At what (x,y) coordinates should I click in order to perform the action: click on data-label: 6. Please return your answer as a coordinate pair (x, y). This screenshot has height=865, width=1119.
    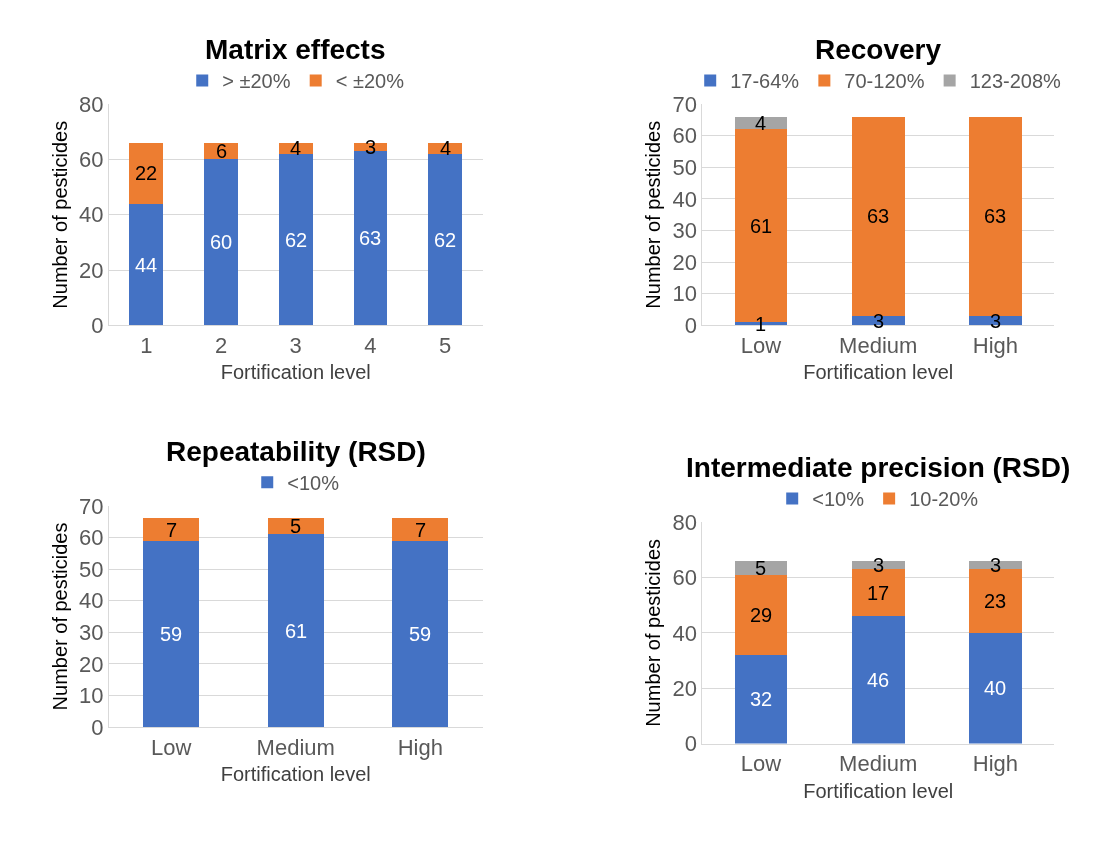
    Looking at the image, I should click on (222, 151).